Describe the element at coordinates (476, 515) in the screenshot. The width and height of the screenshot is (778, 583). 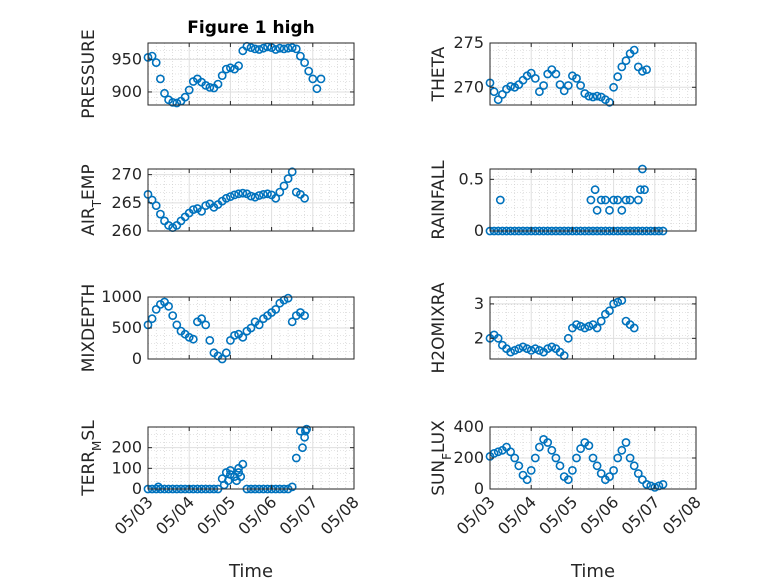
I see `x-tick-label: 05/03` at that location.